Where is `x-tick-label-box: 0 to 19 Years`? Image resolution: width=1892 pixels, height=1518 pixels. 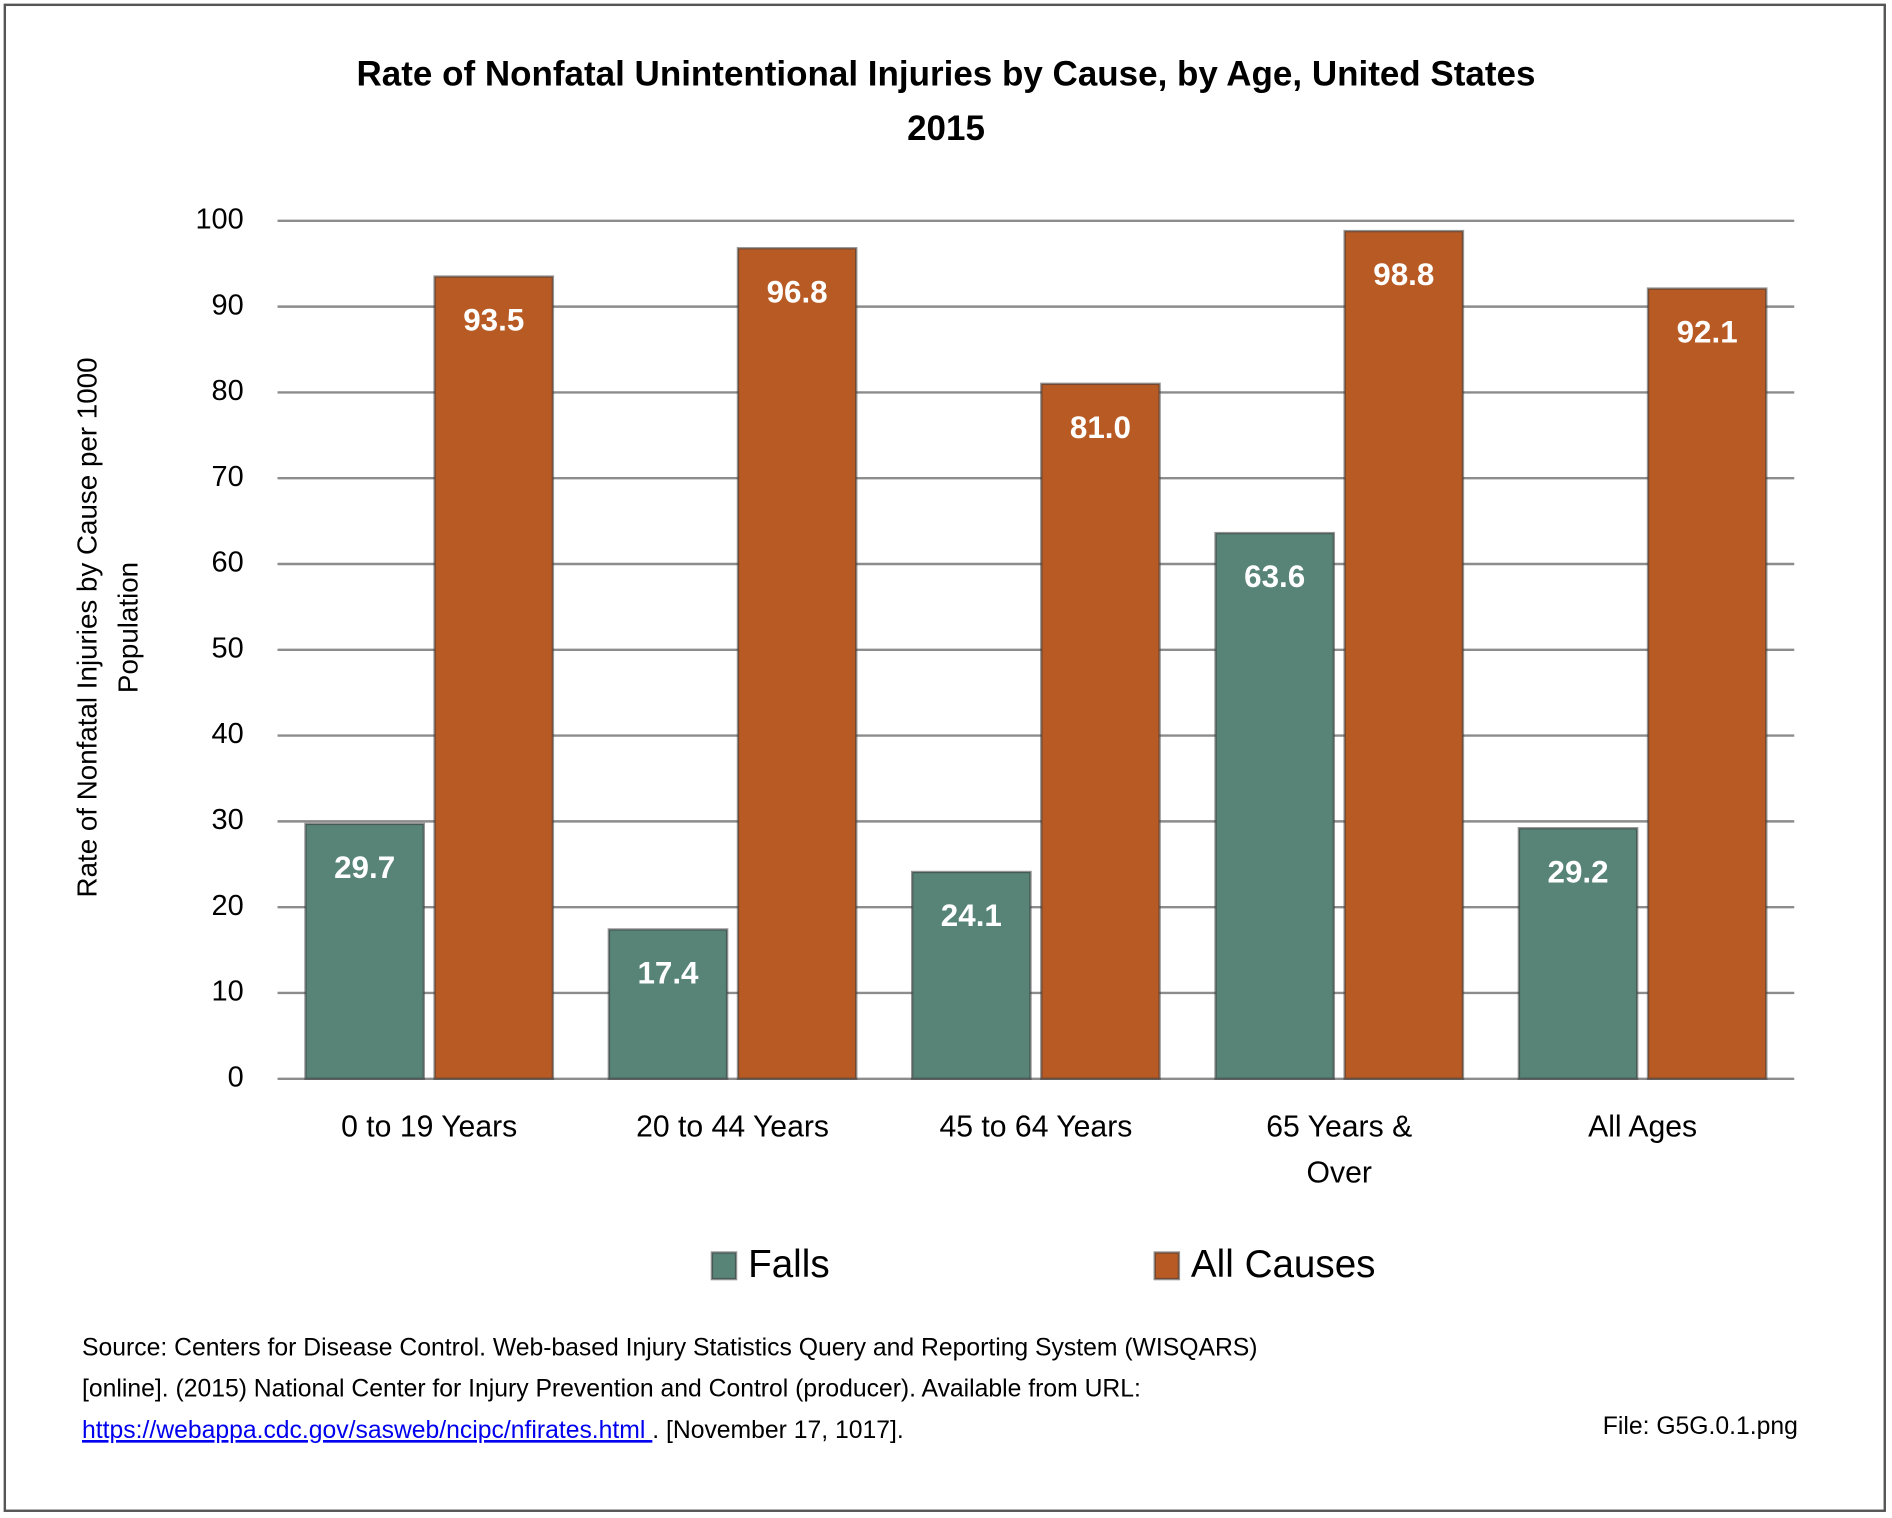
x-tick-label-box: 0 to 19 Years is located at coordinates (429, 1127).